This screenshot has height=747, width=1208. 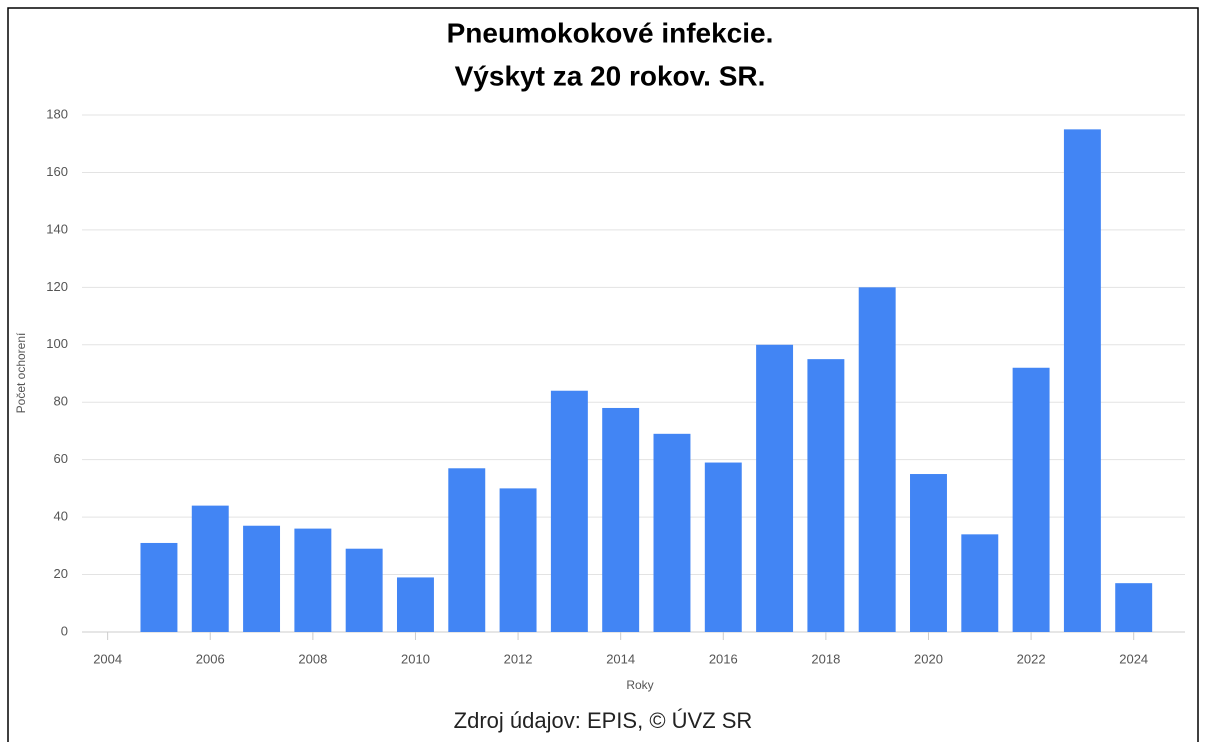 I want to click on x-tick-label: 2016, so click(x=723, y=658).